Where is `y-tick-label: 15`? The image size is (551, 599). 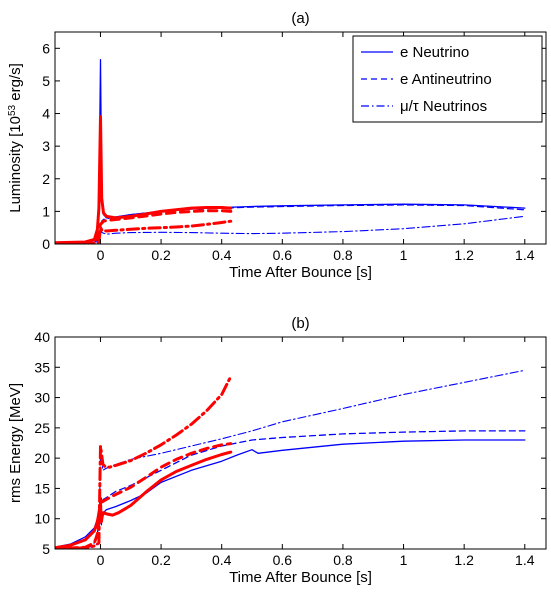 y-tick-label: 15 is located at coordinates (42, 488).